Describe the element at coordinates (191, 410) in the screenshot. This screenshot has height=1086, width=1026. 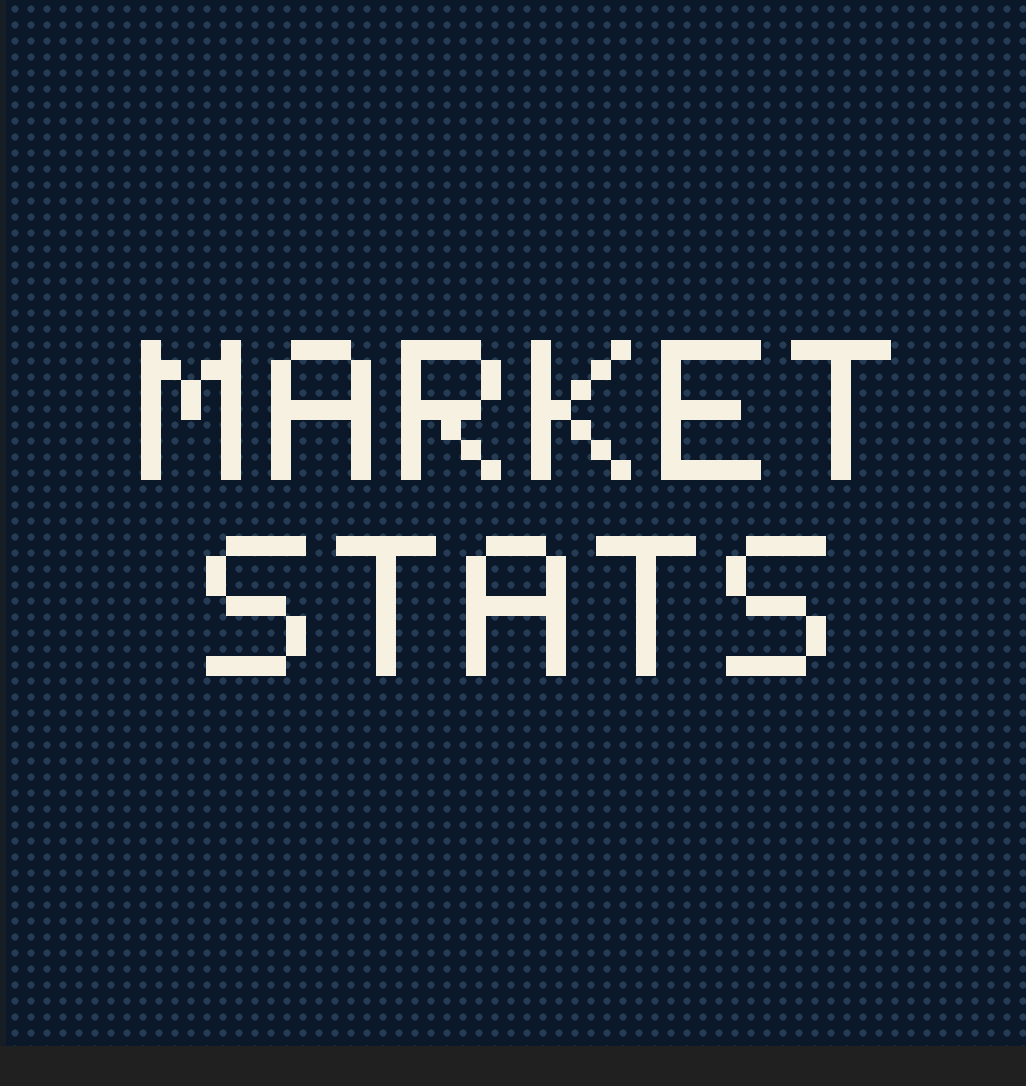
I see `title-letter-m` at that location.